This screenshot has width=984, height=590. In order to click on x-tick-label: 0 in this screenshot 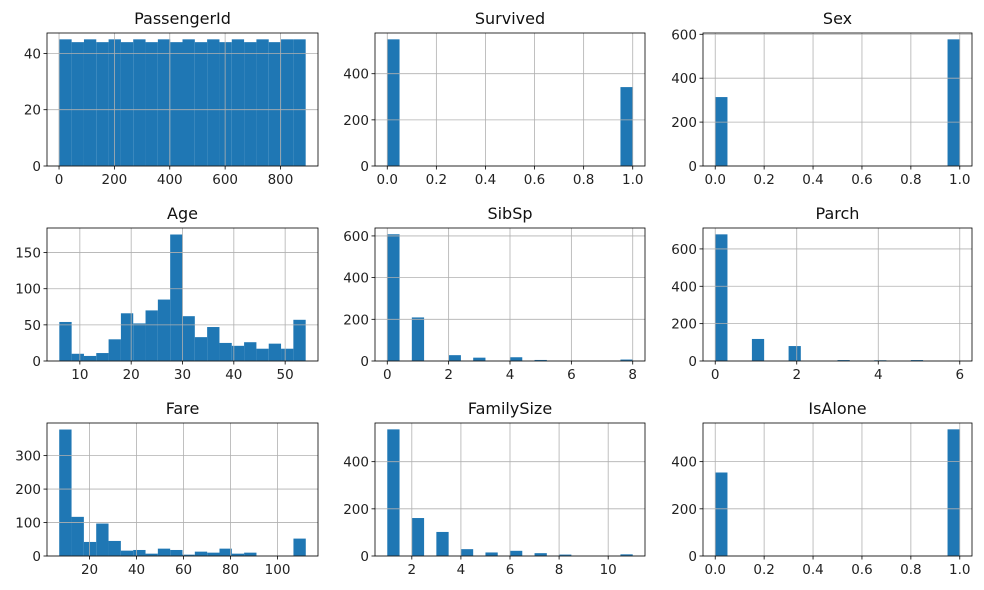, I will do `click(715, 375)`.